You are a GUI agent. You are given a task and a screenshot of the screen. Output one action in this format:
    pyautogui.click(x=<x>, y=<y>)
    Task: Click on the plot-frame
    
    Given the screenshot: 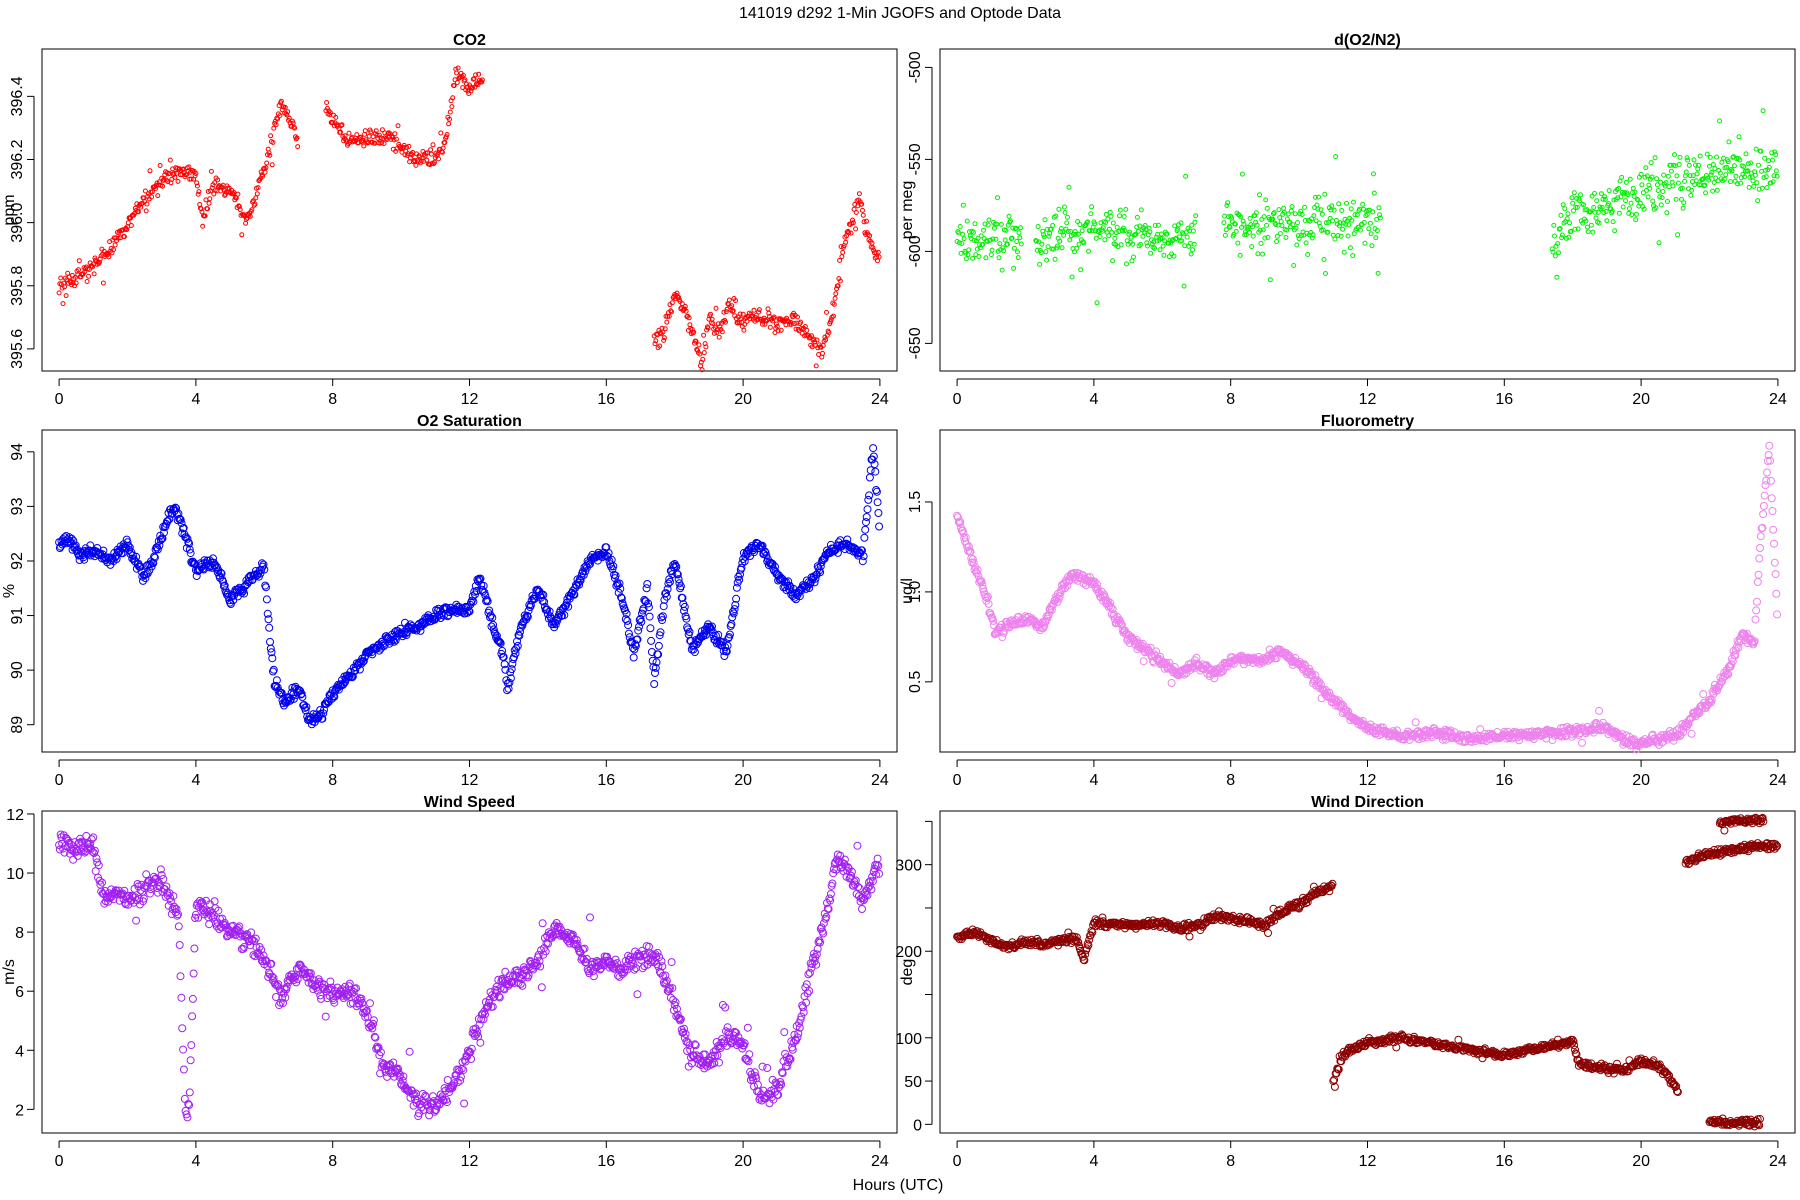 What is the action you would take?
    pyautogui.click(x=469, y=210)
    